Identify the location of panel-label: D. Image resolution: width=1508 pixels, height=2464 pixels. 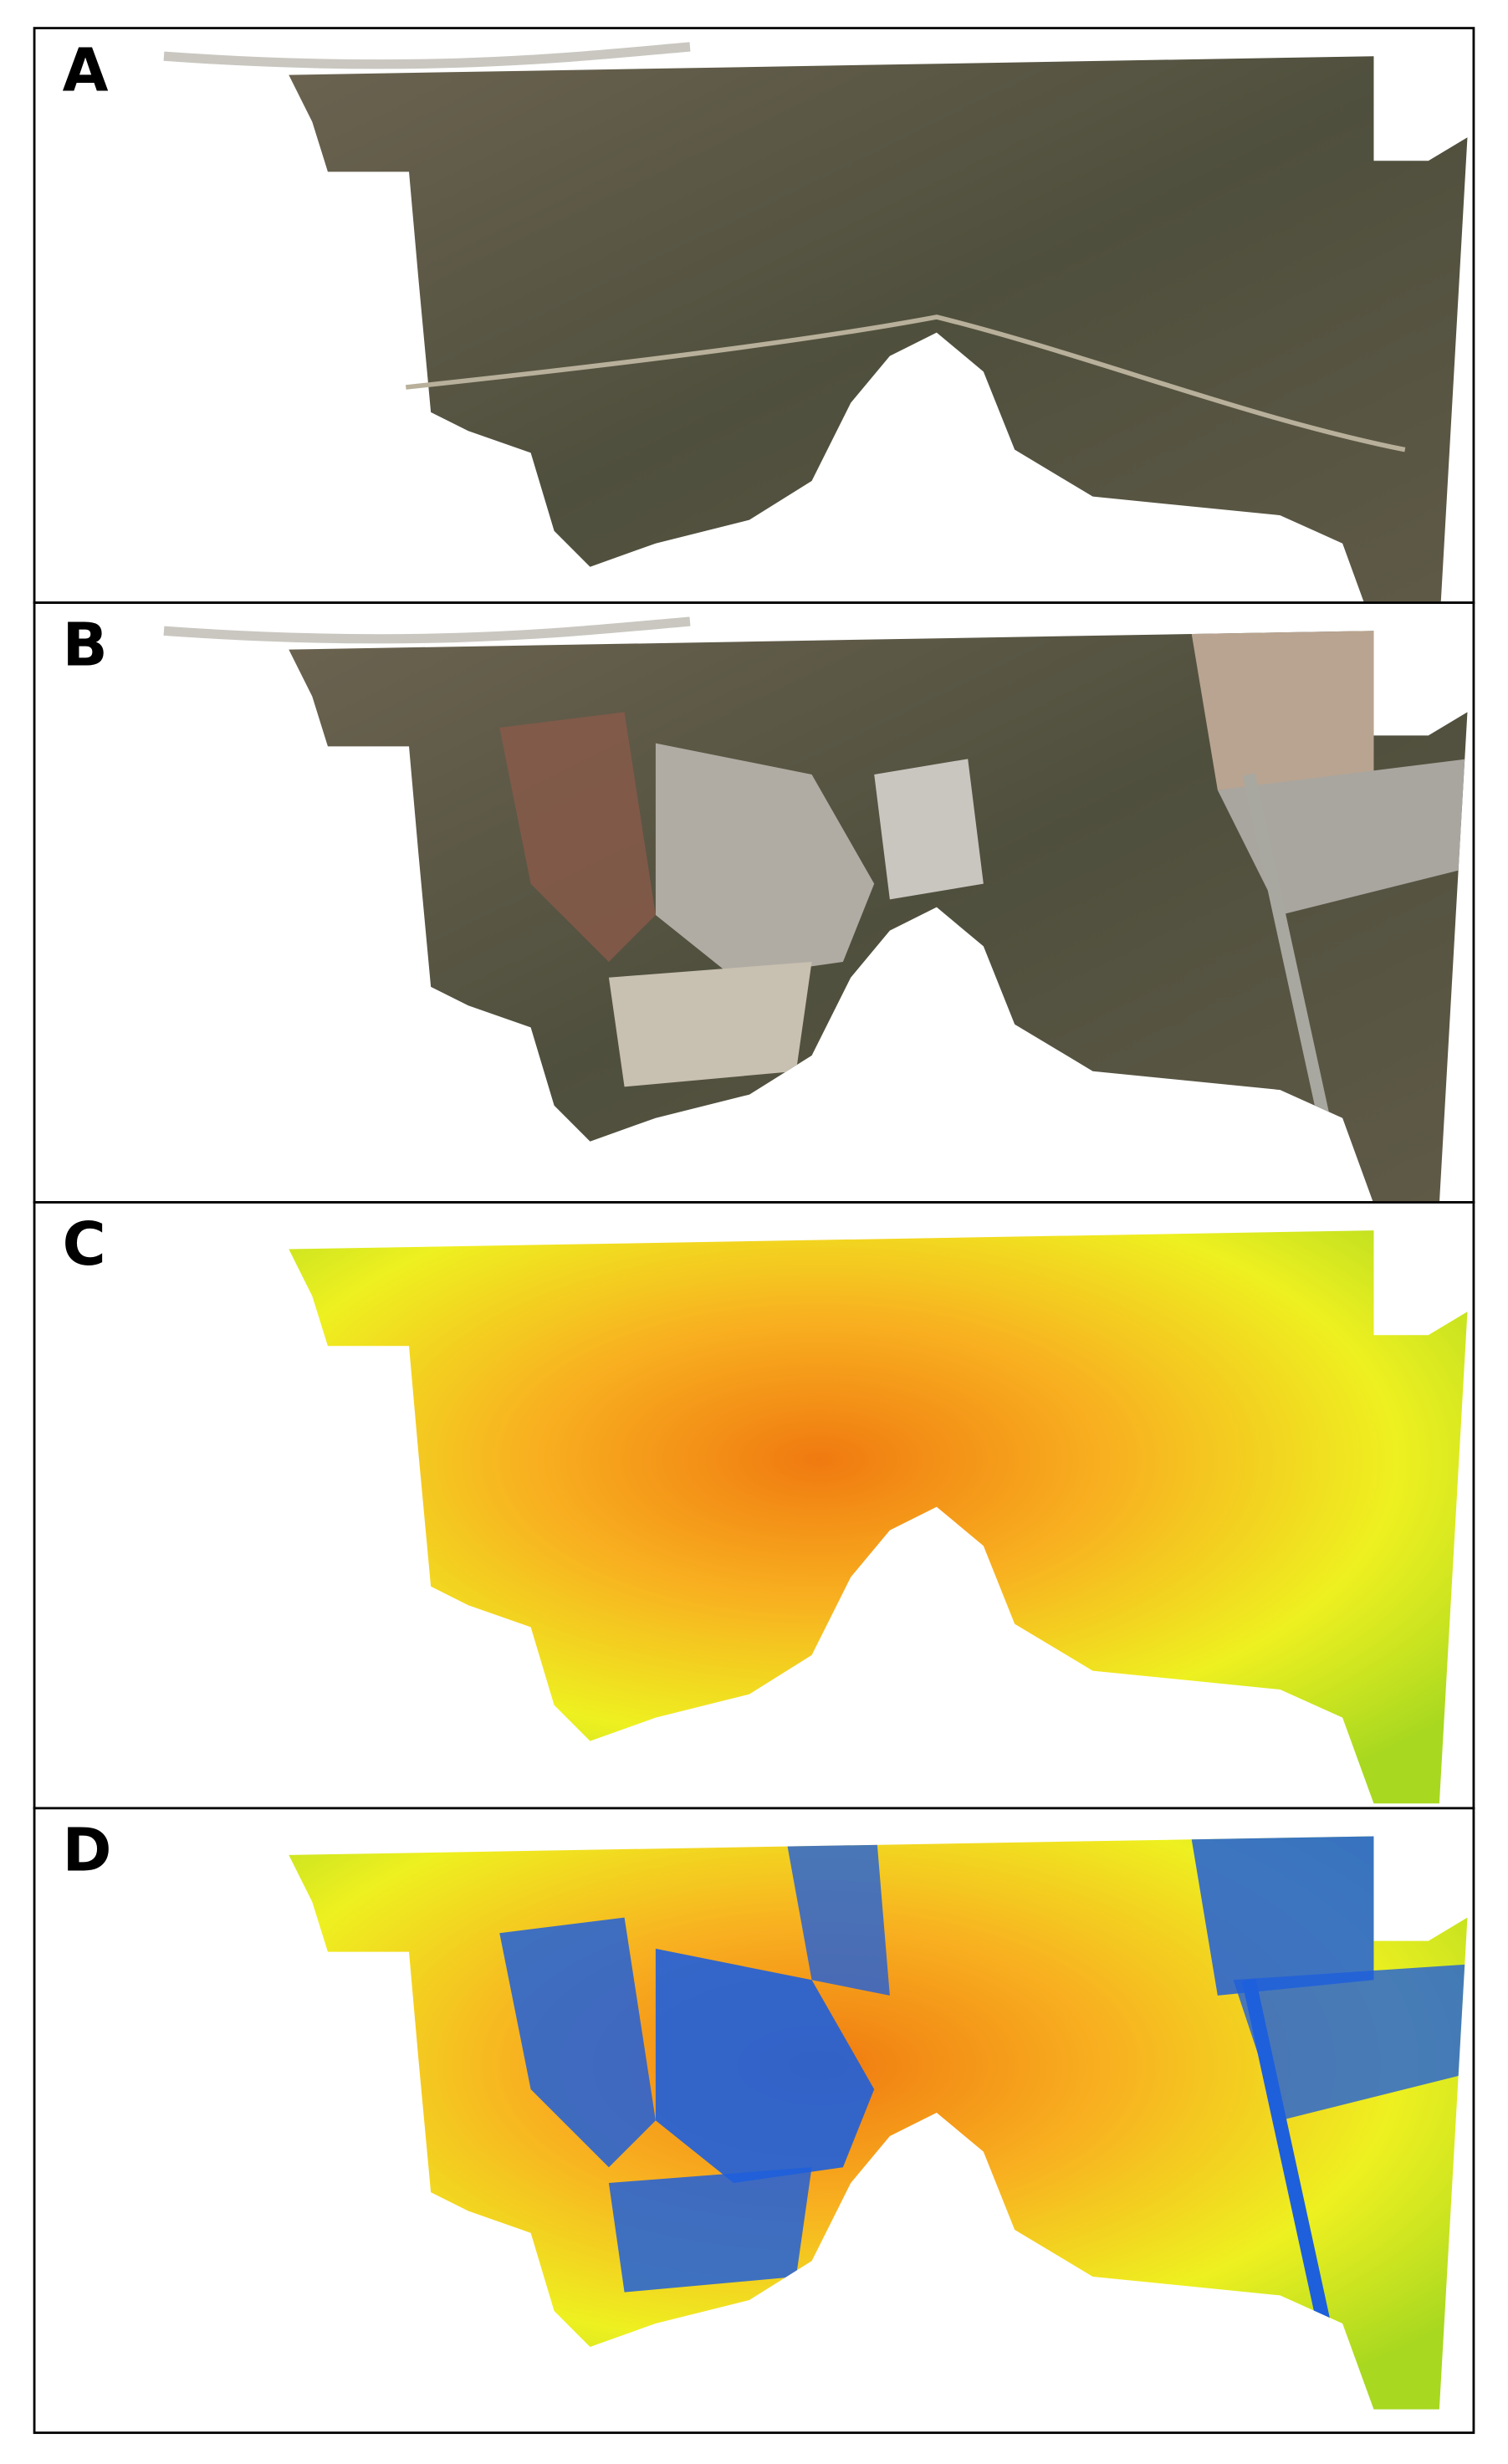
(88, 1851).